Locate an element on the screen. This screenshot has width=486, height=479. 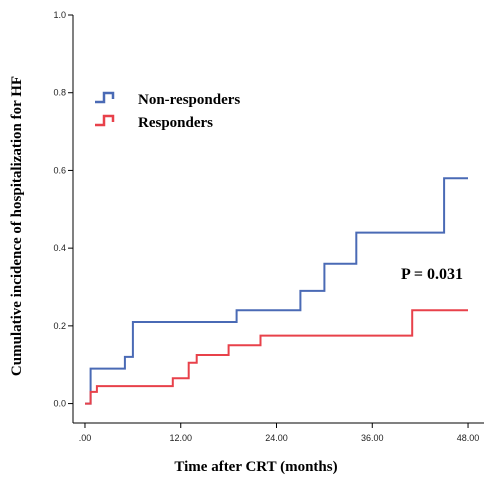
x-tick-label: 48.00 is located at coordinates (468, 438).